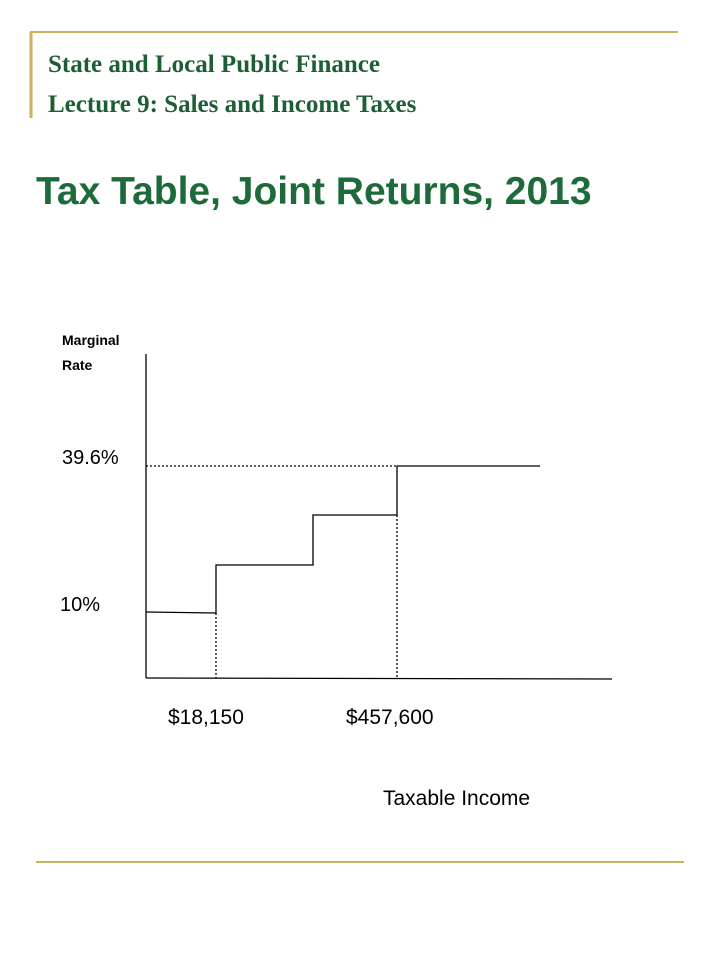  What do you see at coordinates (80, 605) in the screenshot?
I see `rate-label: 10%` at bounding box center [80, 605].